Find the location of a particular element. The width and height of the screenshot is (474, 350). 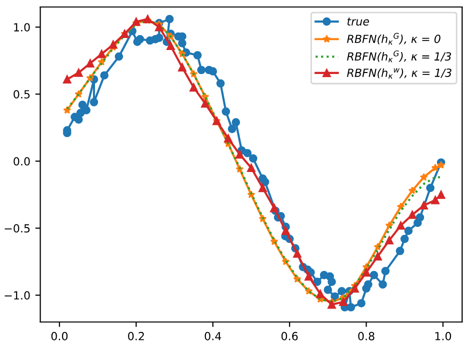

y-tick-label: 1.0 is located at coordinates (22, 27).